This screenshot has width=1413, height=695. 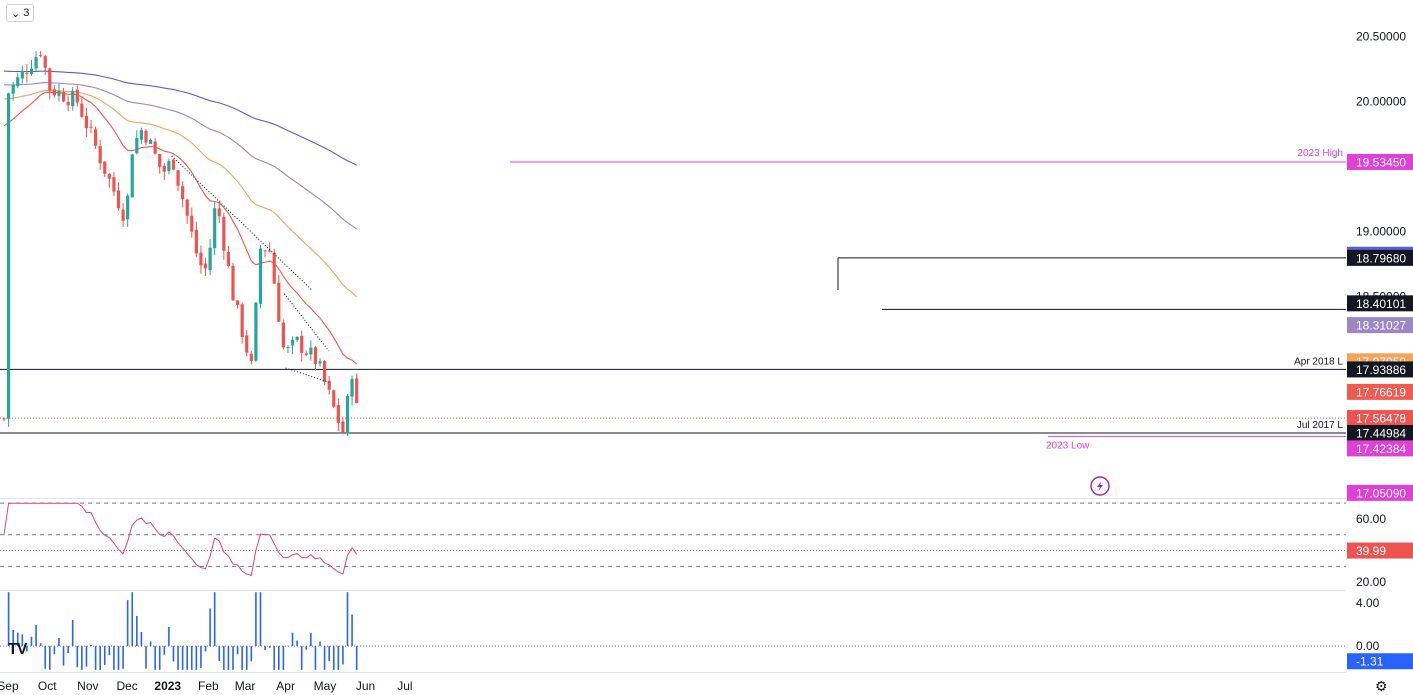 What do you see at coordinates (1371, 582) in the screenshot?
I see `rsi-tick-label: 20.00` at bounding box center [1371, 582].